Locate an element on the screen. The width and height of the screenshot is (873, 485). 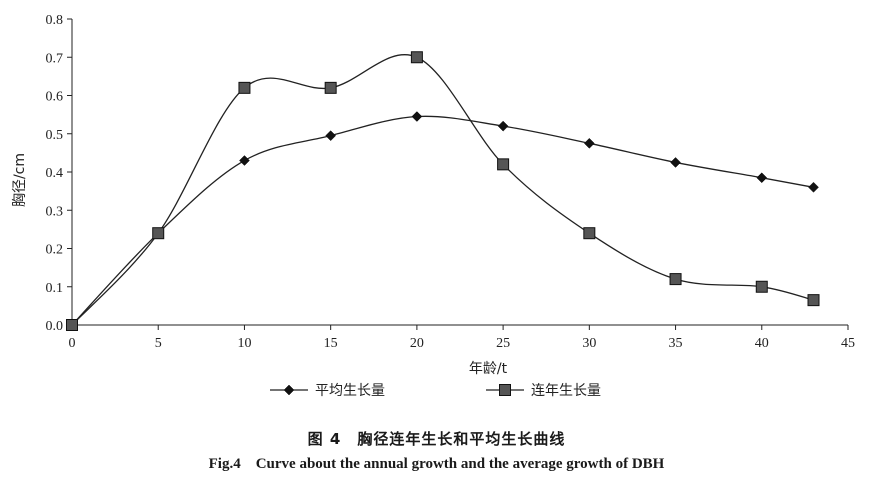
y-tick-label: 0.2 is located at coordinates (55, 250).